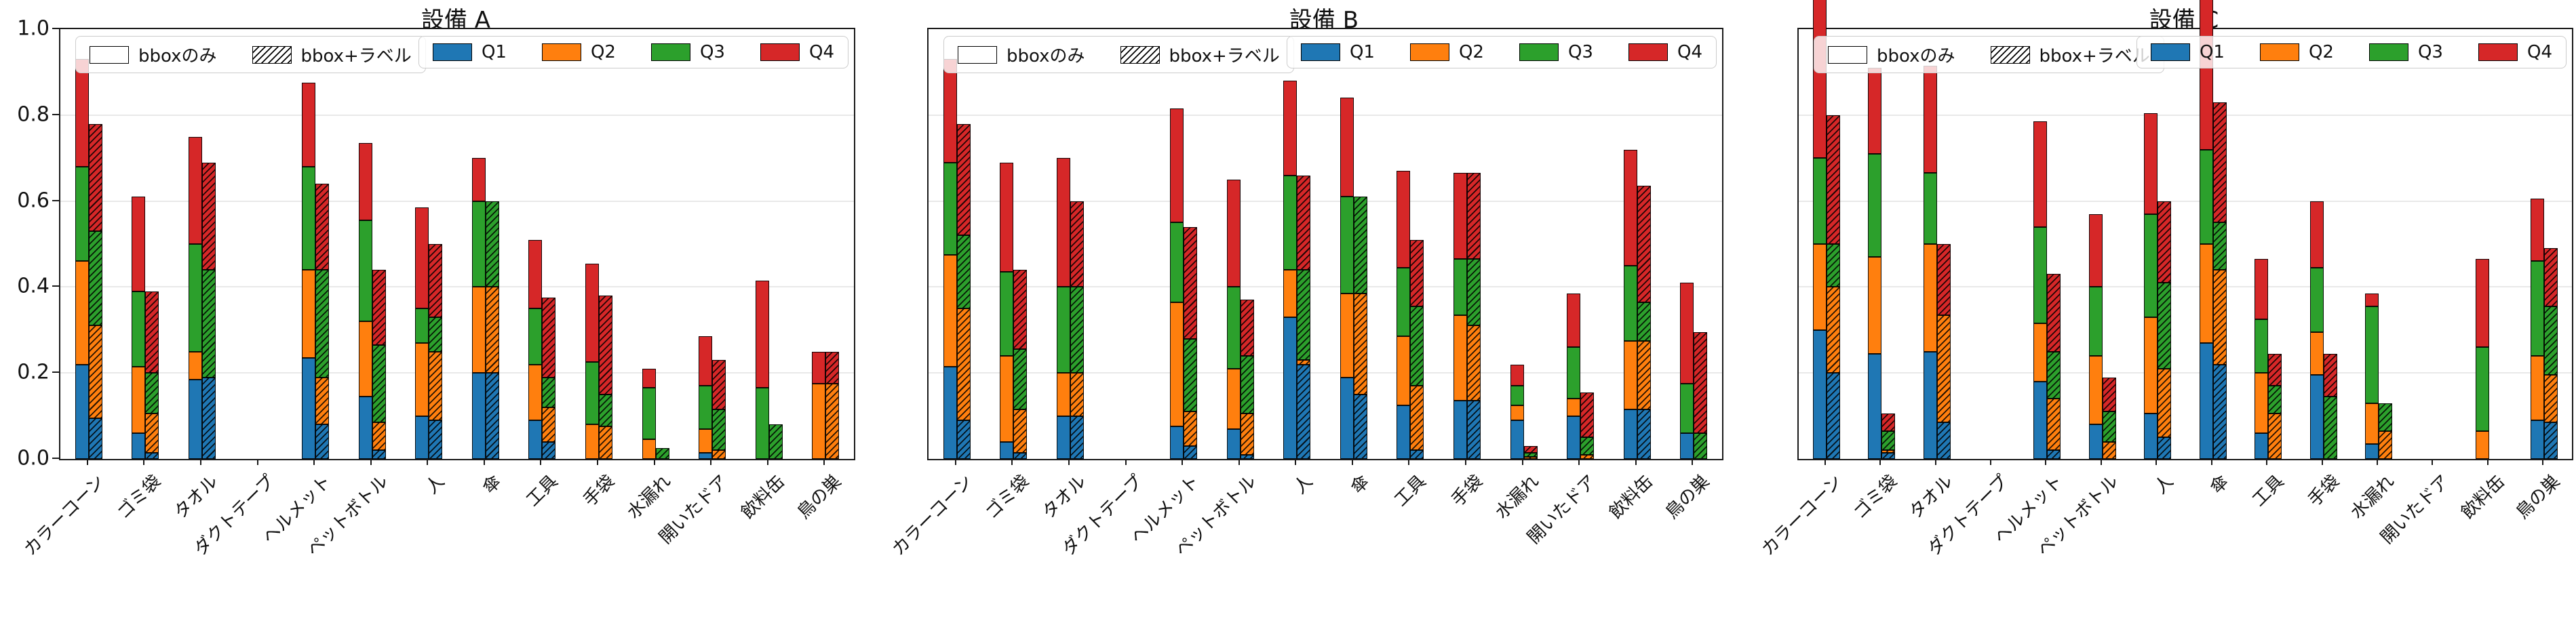 The height and width of the screenshot is (625, 2576). What do you see at coordinates (2405, 52) in the screenshot?
I see `legend-entry-q3: Q3` at bounding box center [2405, 52].